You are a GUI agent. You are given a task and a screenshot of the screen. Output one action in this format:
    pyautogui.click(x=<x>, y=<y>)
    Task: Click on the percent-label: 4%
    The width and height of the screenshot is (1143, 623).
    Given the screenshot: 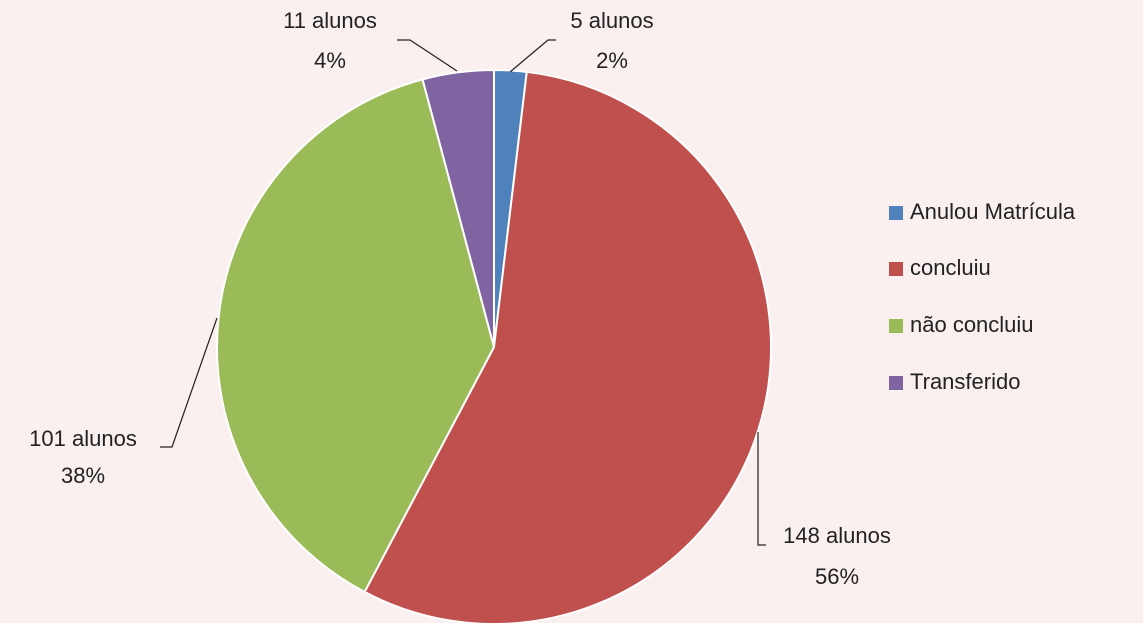 What is the action you would take?
    pyautogui.click(x=330, y=60)
    